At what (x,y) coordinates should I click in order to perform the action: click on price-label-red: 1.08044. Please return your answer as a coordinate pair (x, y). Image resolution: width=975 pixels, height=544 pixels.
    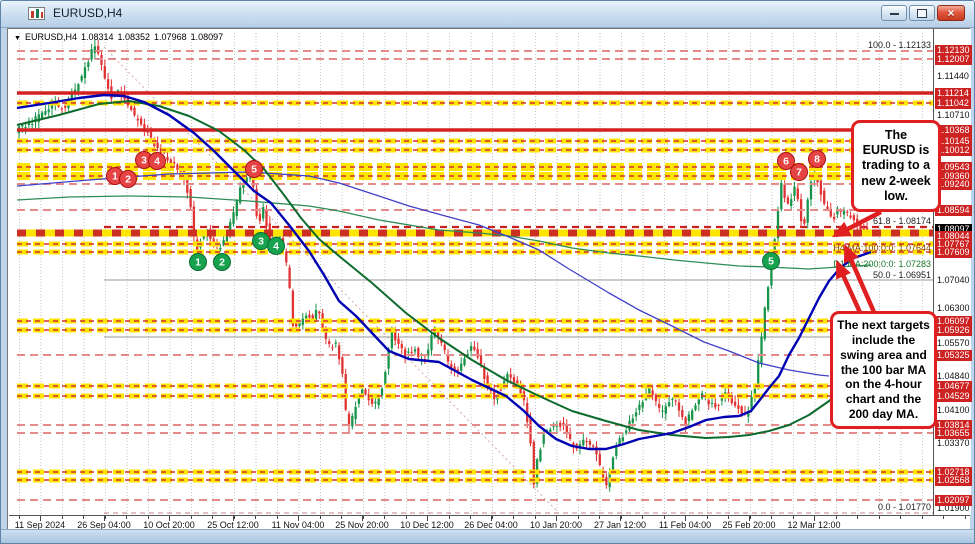
    Looking at the image, I should click on (953, 236).